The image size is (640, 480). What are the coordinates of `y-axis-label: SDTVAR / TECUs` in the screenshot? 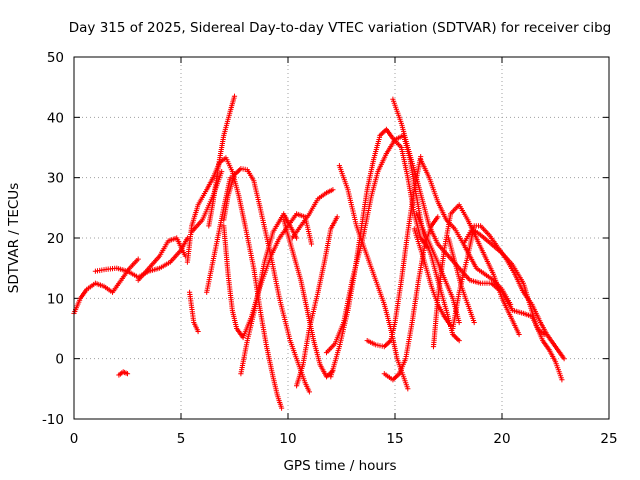 It's located at (14, 238).